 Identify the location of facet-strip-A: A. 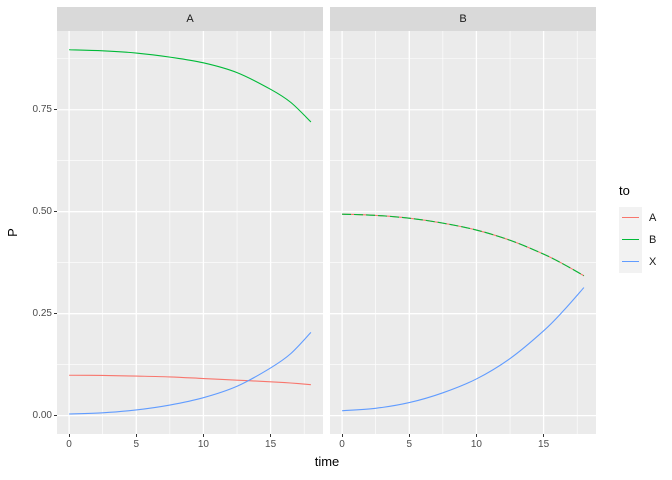
(190, 19).